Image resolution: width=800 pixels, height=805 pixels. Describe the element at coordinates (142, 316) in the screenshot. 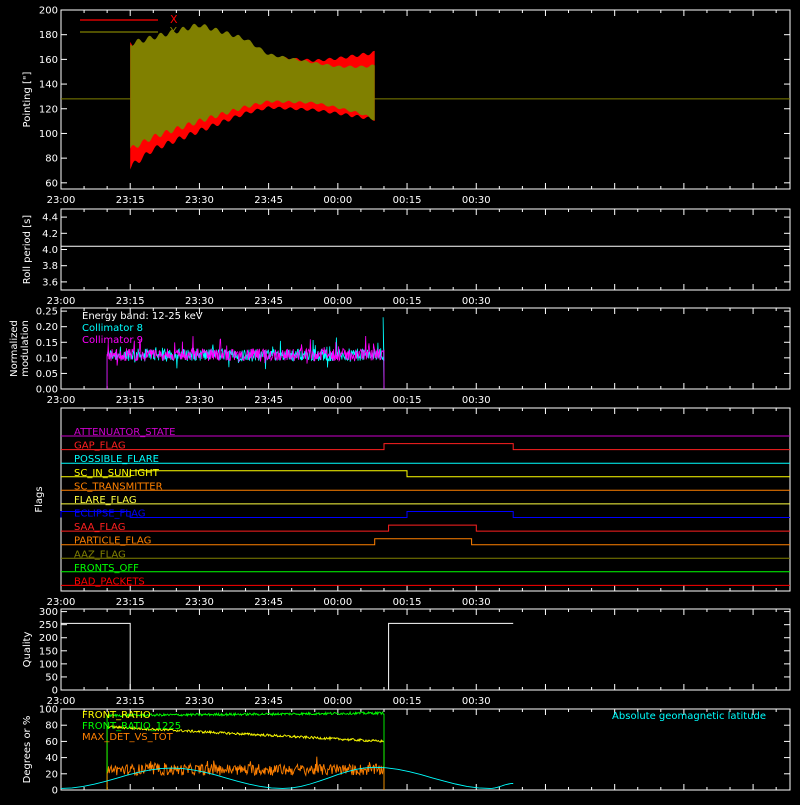

I see `modulation-annotation: Energy band: 12-25 keV` at that location.